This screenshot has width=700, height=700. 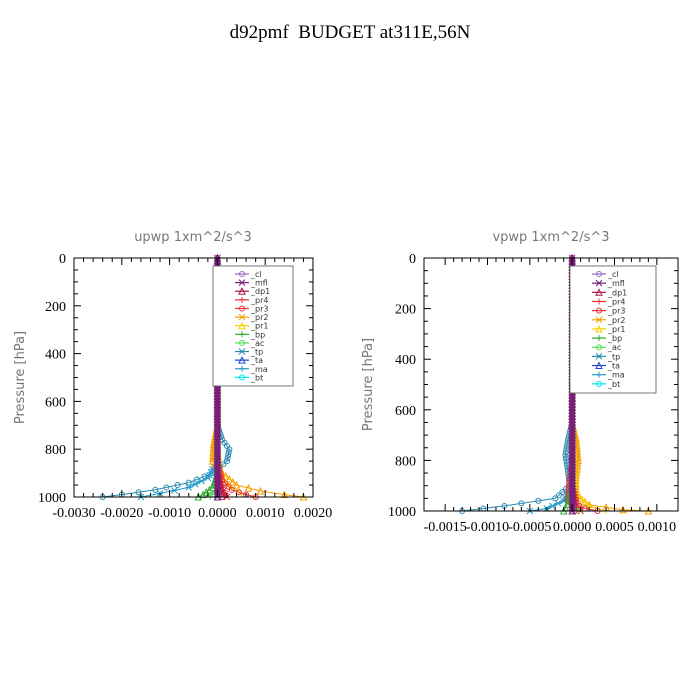 What do you see at coordinates (350, 32) in the screenshot?
I see `main-title: d92pmf BUDGET at311E,56N` at bounding box center [350, 32].